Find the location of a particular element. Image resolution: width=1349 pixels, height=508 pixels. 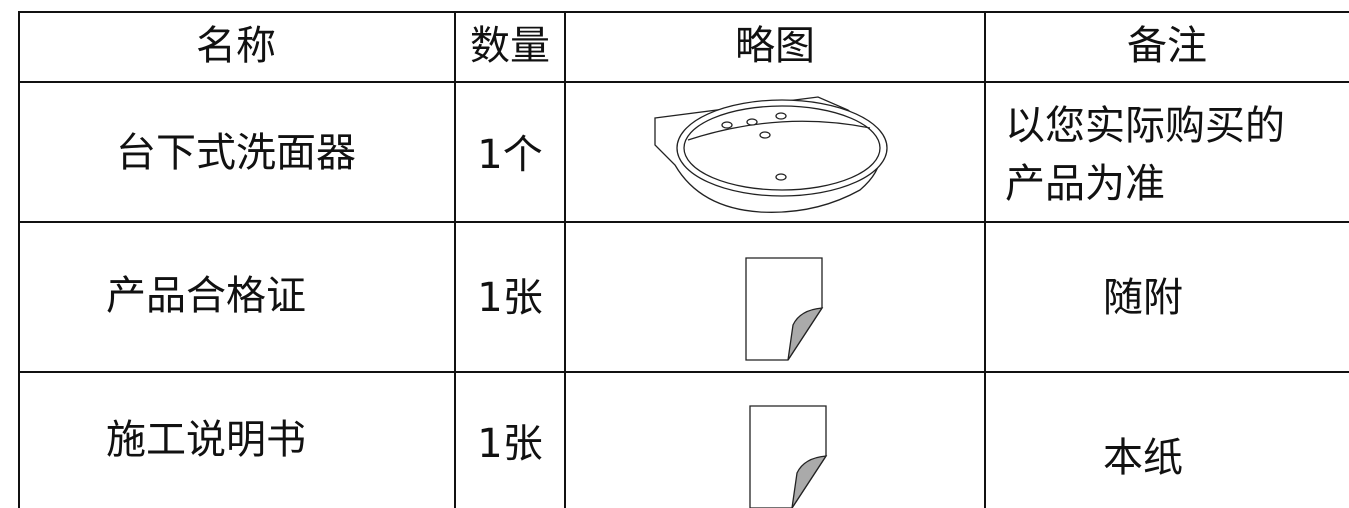

item-name: 施工说明书 is located at coordinates (206, 440).